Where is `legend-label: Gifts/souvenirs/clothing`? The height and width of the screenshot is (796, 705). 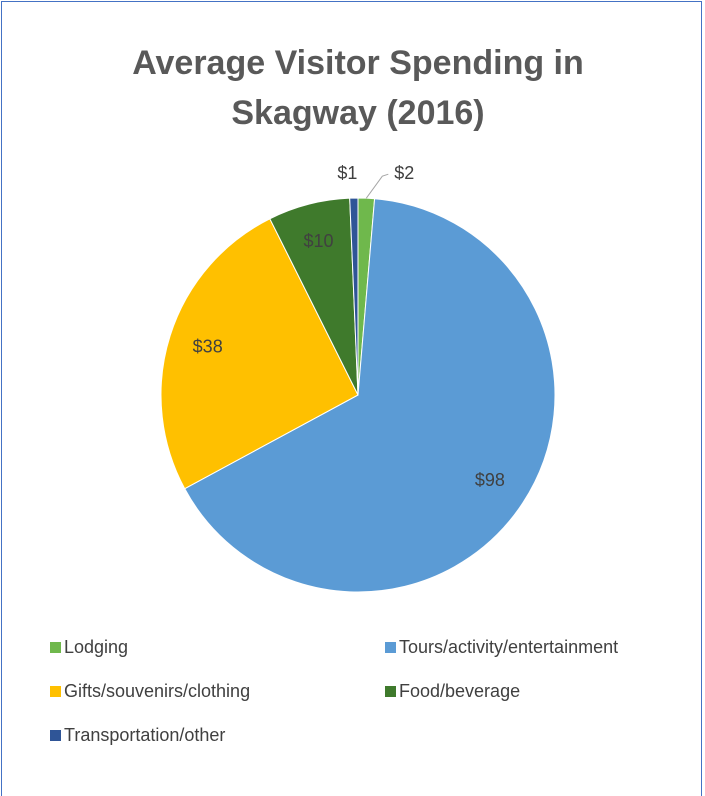 legend-label: Gifts/souvenirs/clothing is located at coordinates (157, 691).